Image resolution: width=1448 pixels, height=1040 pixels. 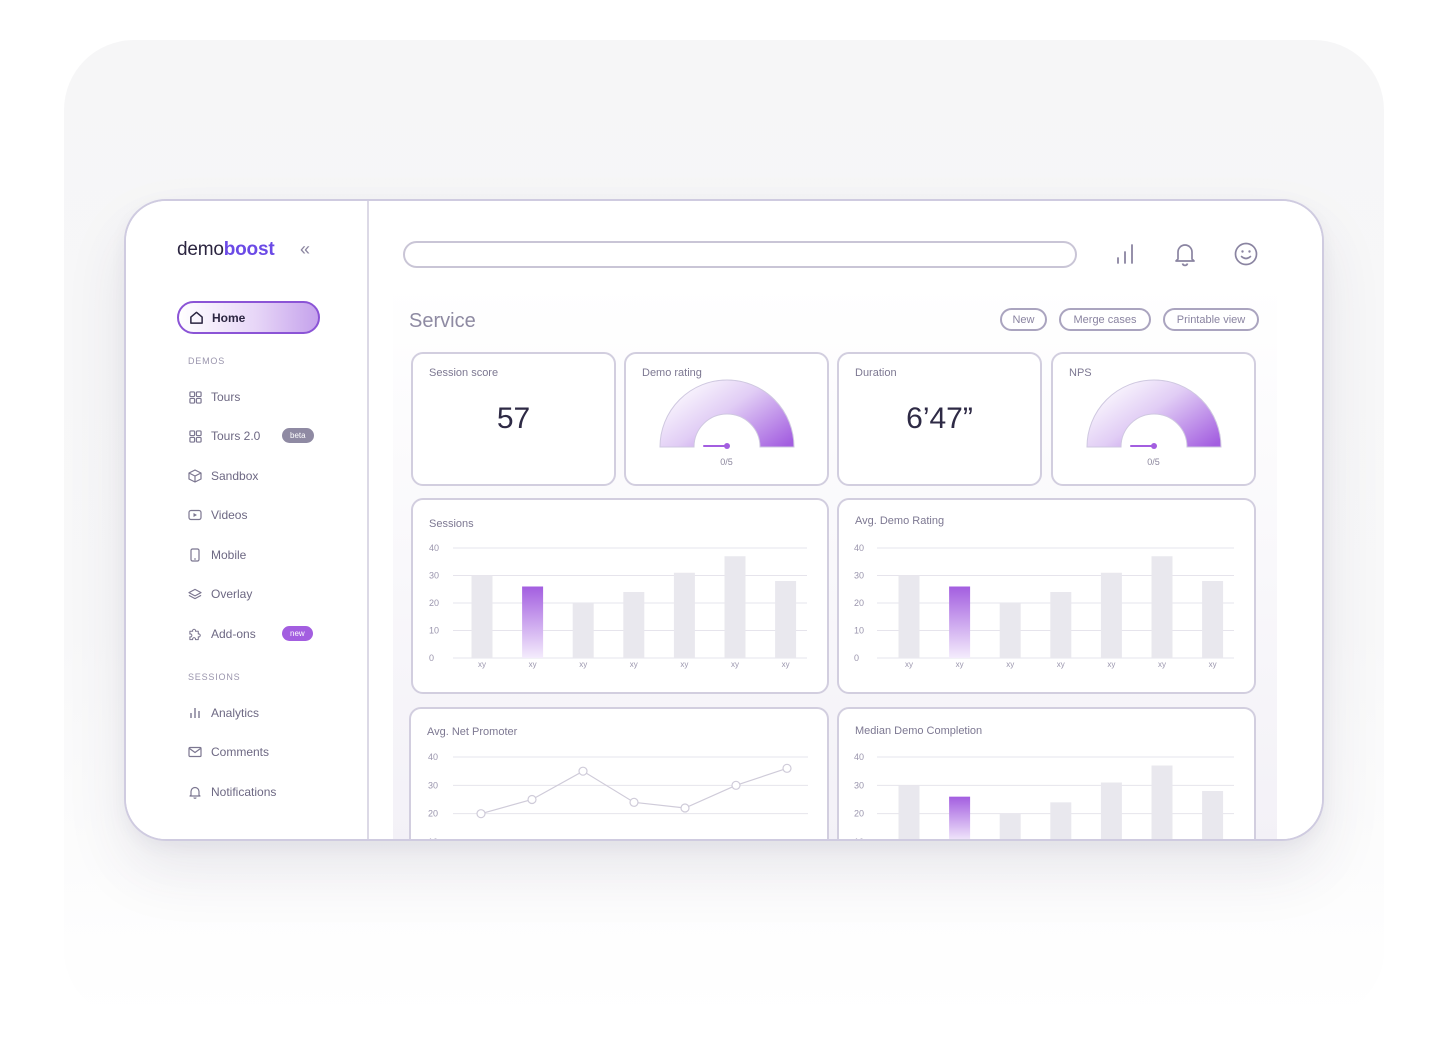 What do you see at coordinates (618, 606) in the screenshot?
I see `sessions-bar-chart: 0 10 20 30 40 xy xy xy xy xy xy xy` at bounding box center [618, 606].